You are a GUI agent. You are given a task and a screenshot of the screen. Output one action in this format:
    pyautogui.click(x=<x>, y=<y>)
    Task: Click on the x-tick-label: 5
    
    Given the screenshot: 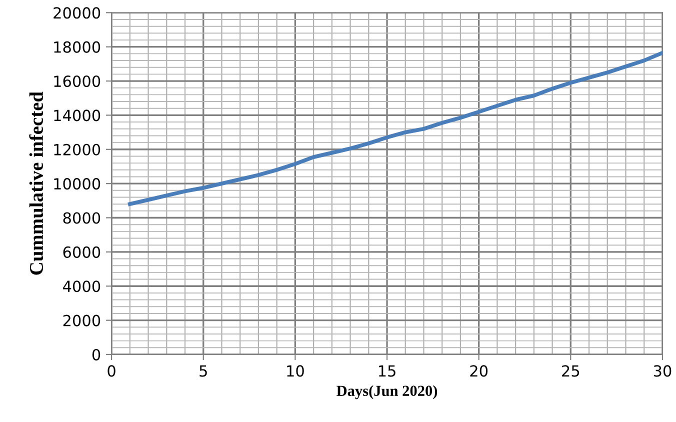 What is the action you would take?
    pyautogui.click(x=203, y=371)
    